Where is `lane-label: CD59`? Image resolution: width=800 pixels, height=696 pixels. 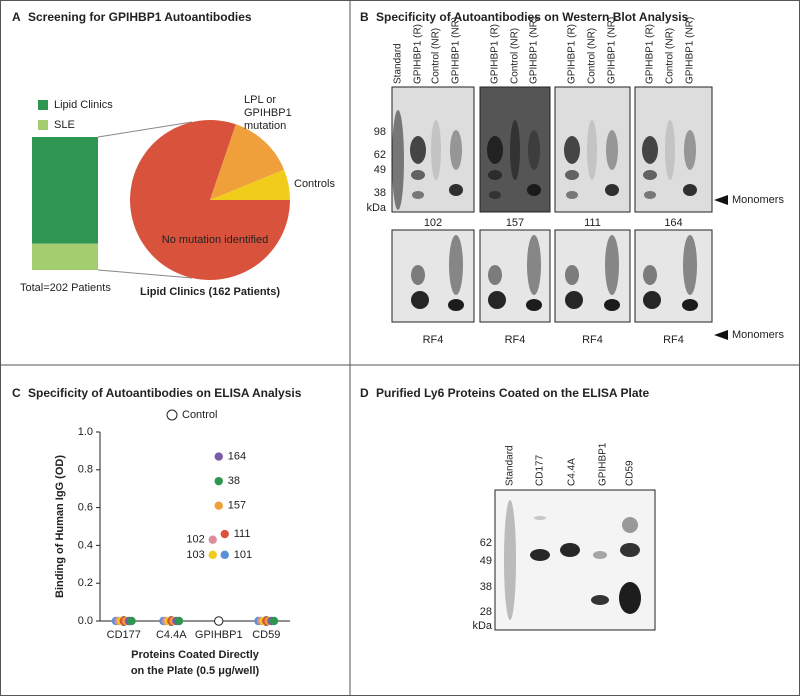
lane-label: CD59 is located at coordinates (630, 473).